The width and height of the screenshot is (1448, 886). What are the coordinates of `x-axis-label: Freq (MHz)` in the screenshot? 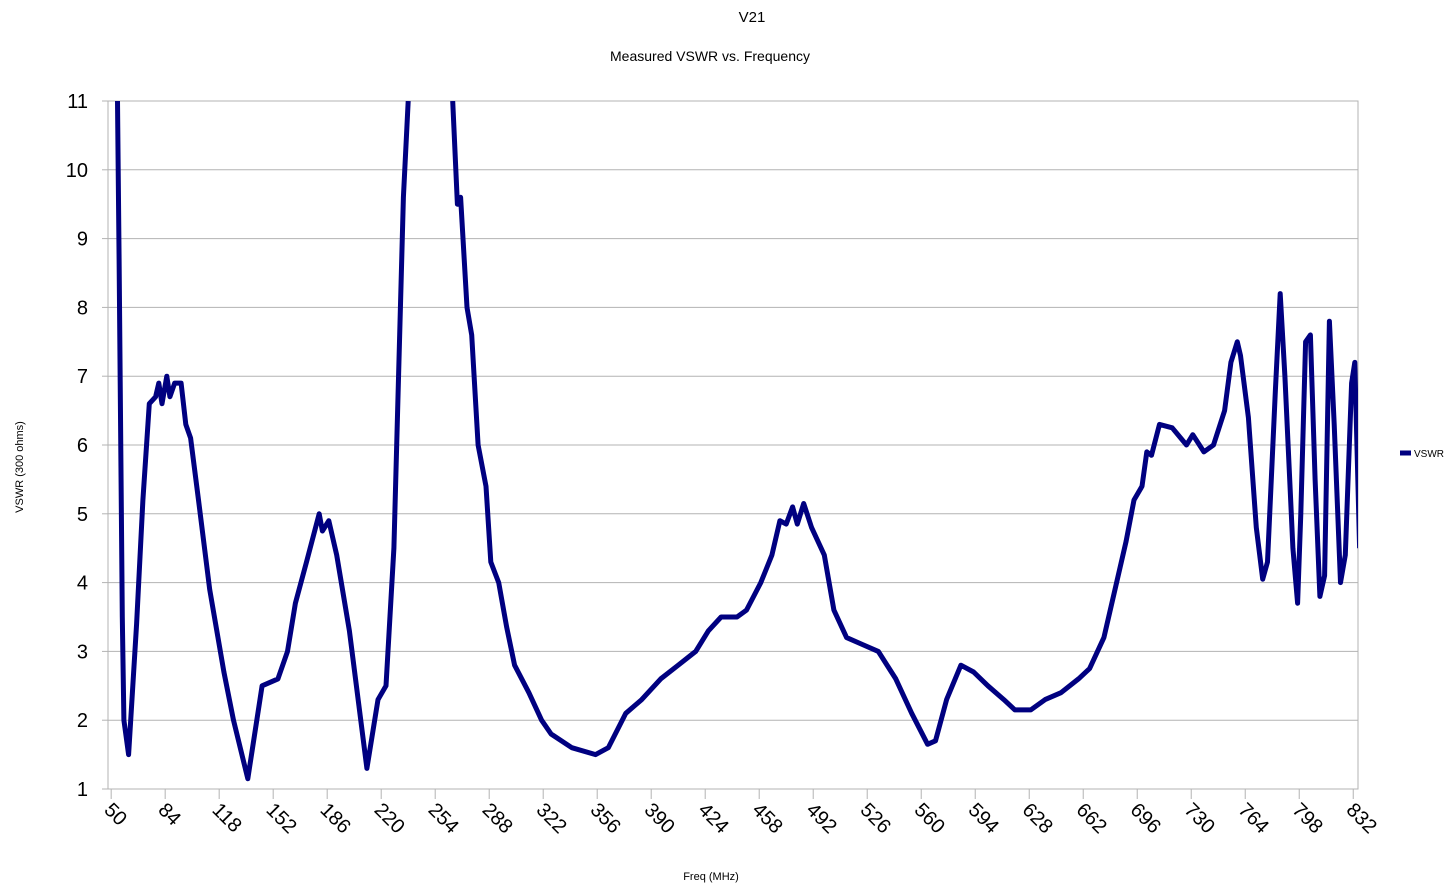 It's located at (711, 877).